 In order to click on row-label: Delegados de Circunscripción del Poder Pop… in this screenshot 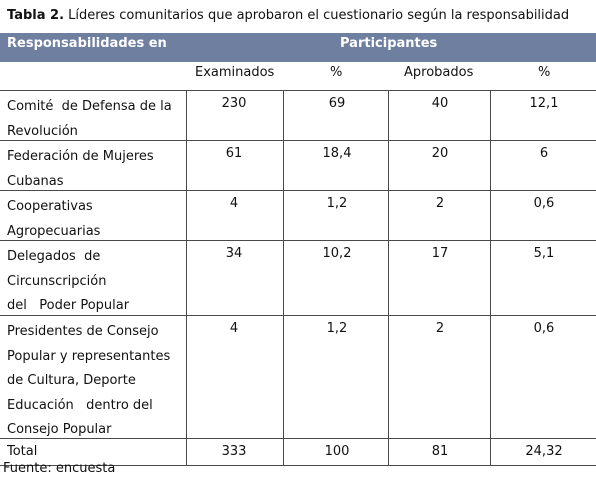, I will do `click(68, 282)`.